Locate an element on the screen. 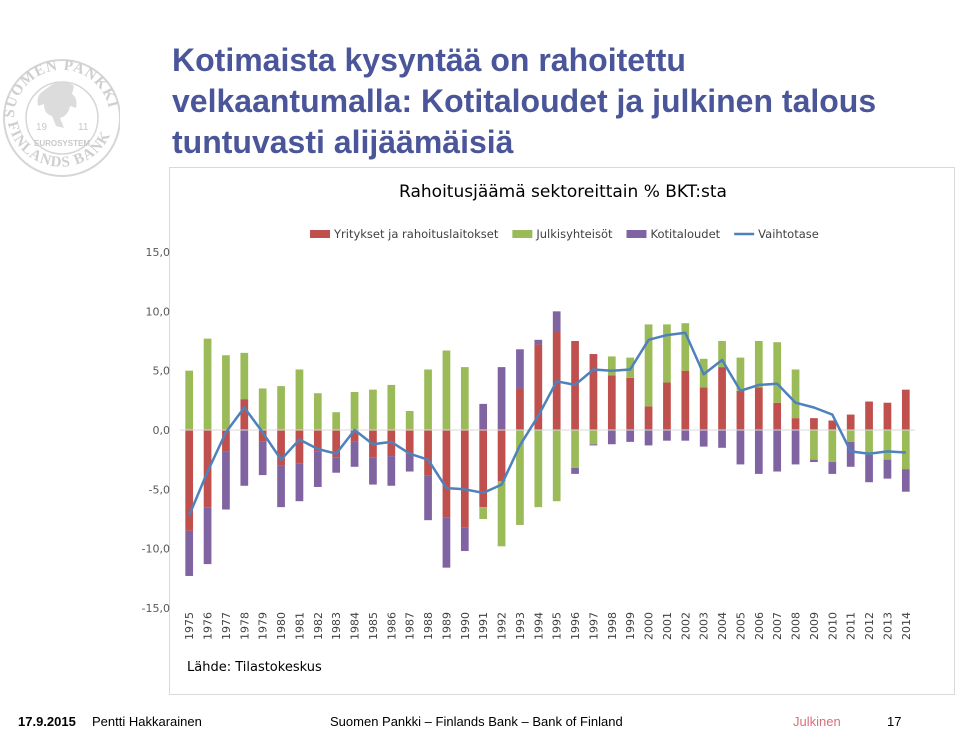  bar-kotitaloudet-1994 is located at coordinates (538, 342).